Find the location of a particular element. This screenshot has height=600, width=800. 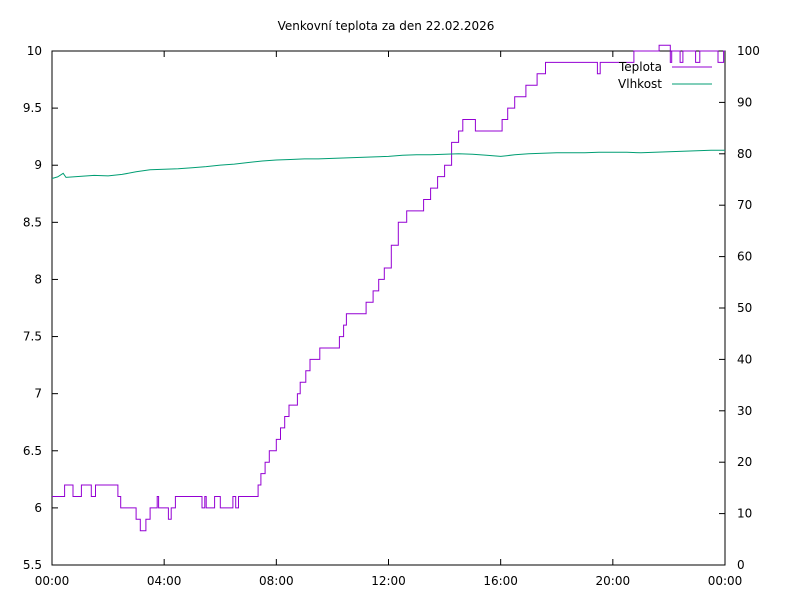

x-tick-label: 16:00 is located at coordinates (500, 581).